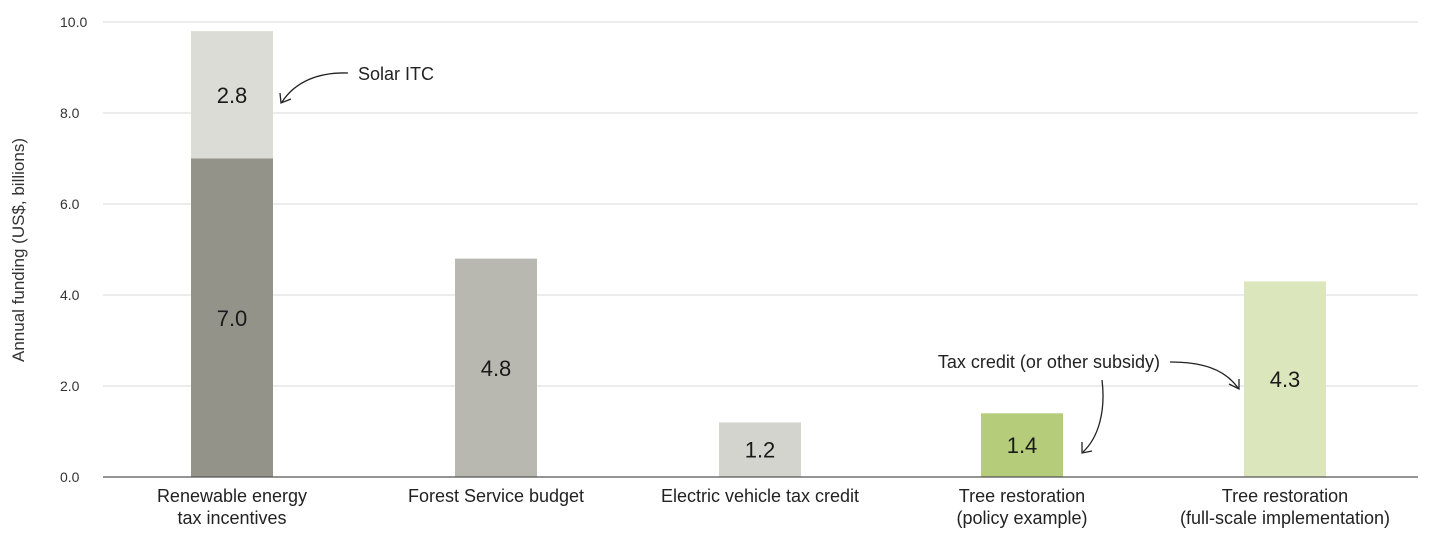 The width and height of the screenshot is (1430, 535). What do you see at coordinates (1234, 385) in the screenshot?
I see `tax-credit-arrowhead-right` at bounding box center [1234, 385].